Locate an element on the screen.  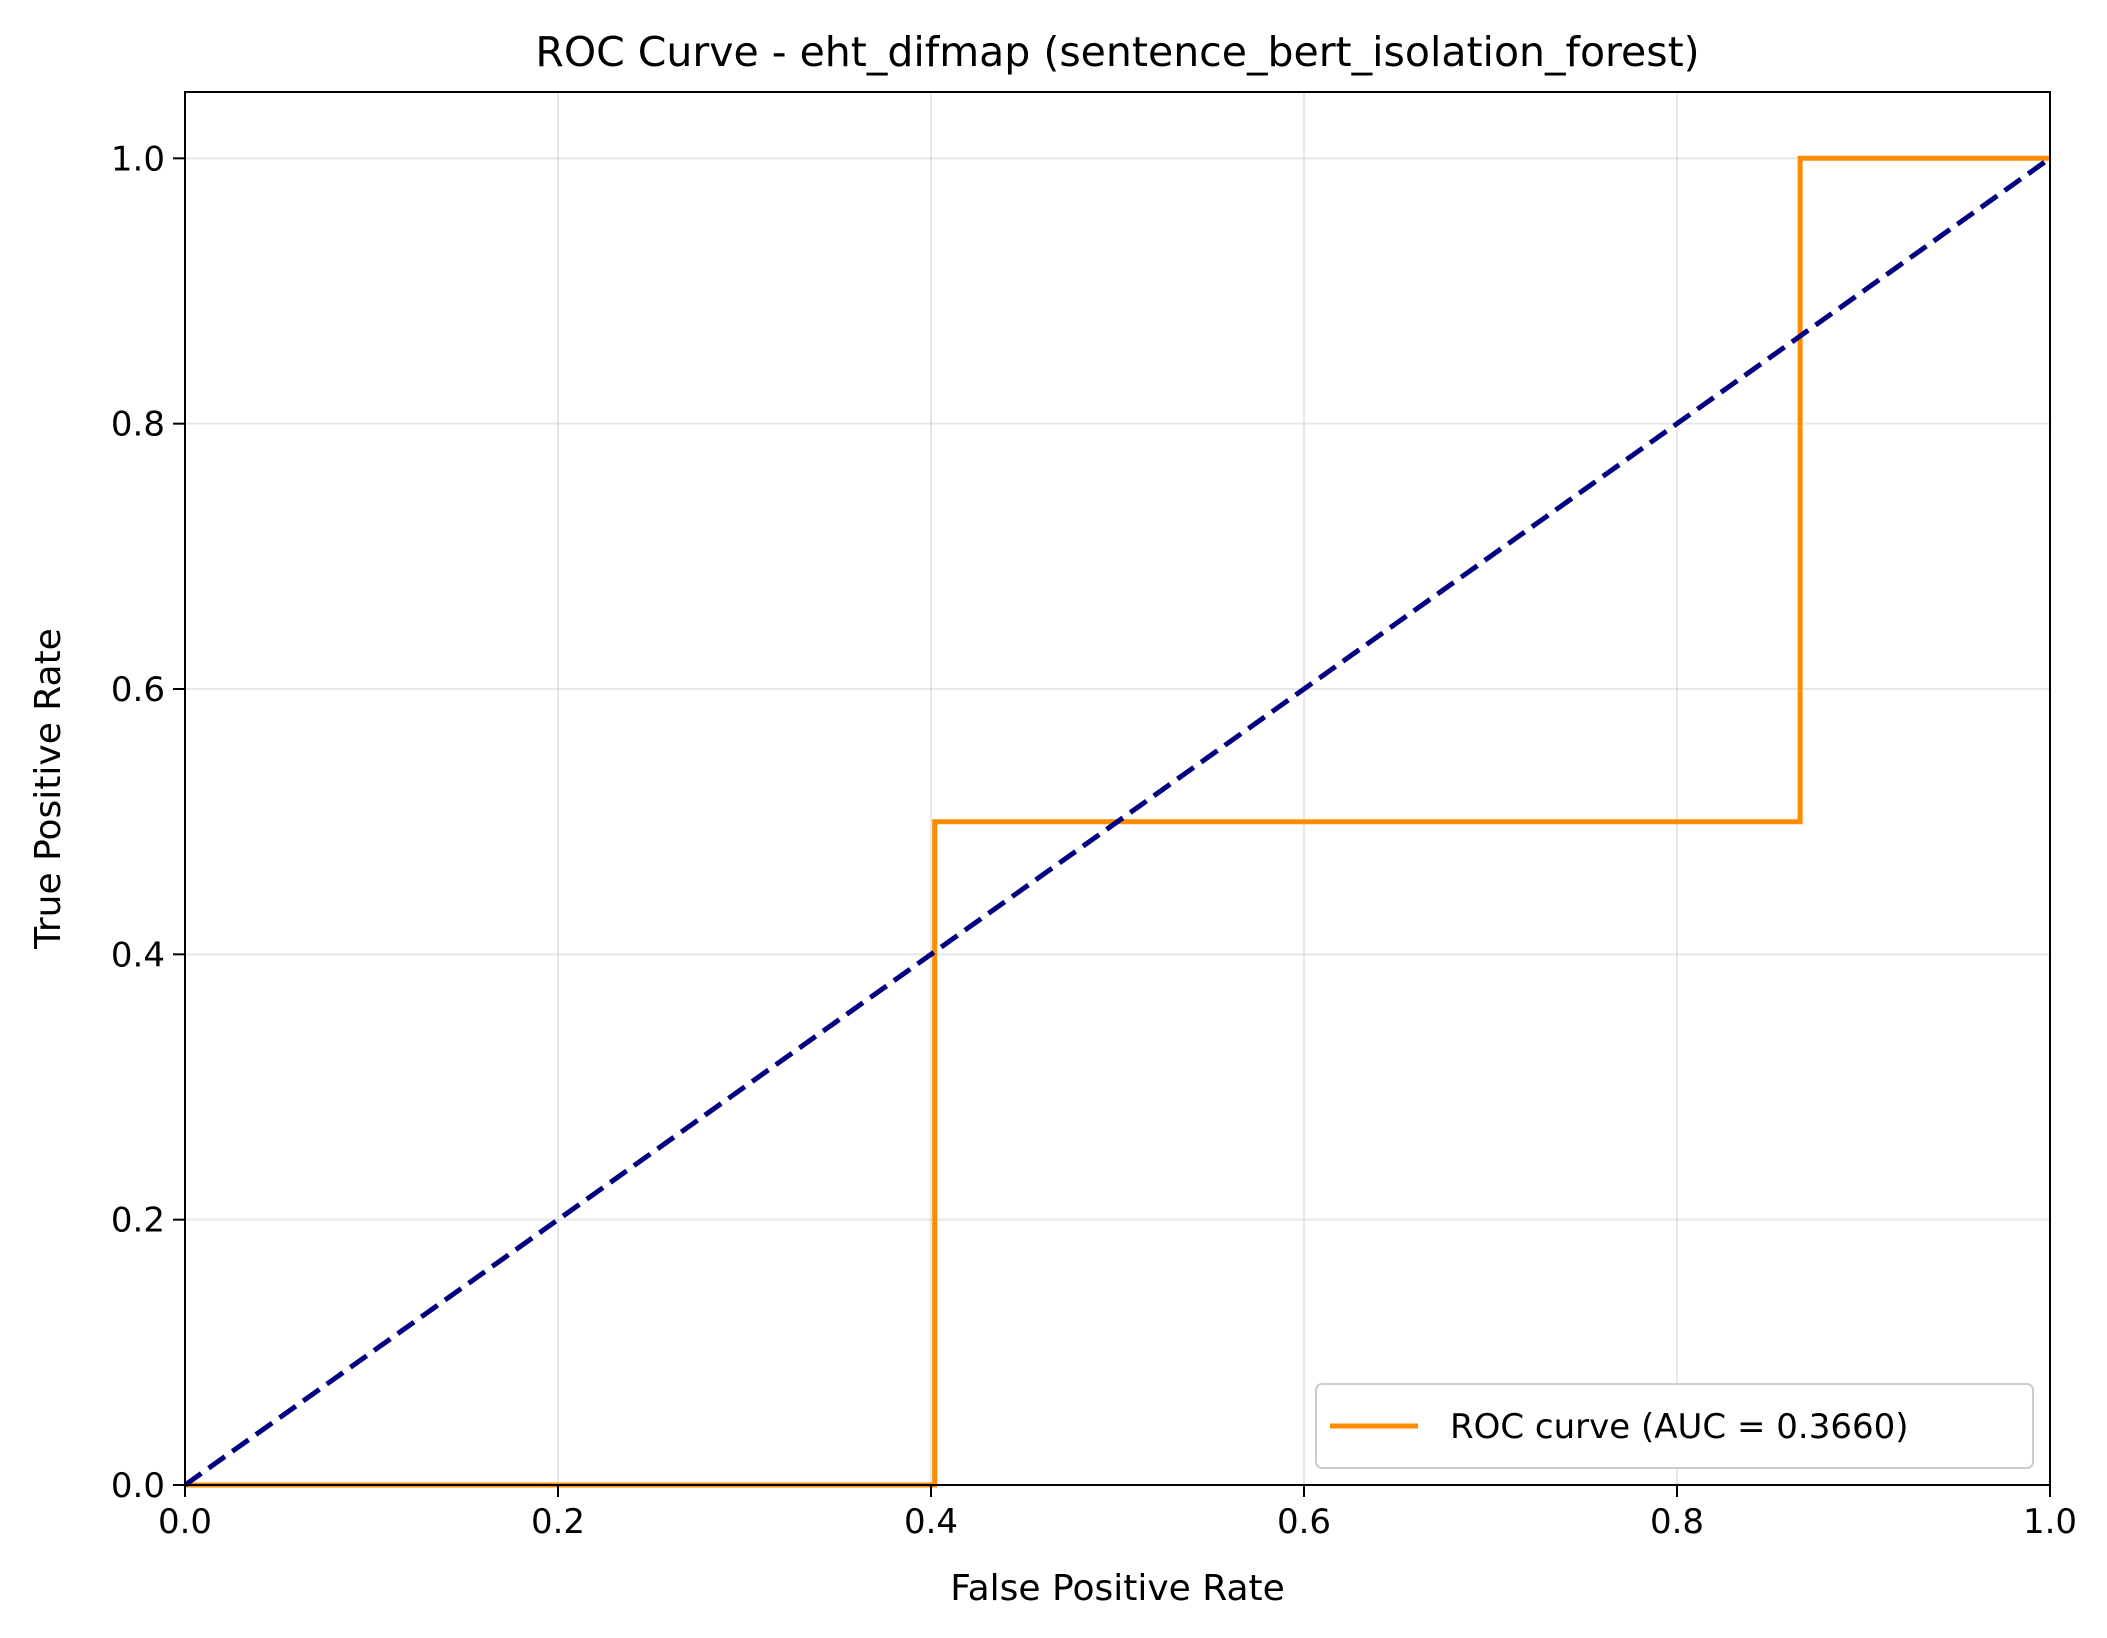
y-tick-label: 0.2 is located at coordinates (138, 1221).